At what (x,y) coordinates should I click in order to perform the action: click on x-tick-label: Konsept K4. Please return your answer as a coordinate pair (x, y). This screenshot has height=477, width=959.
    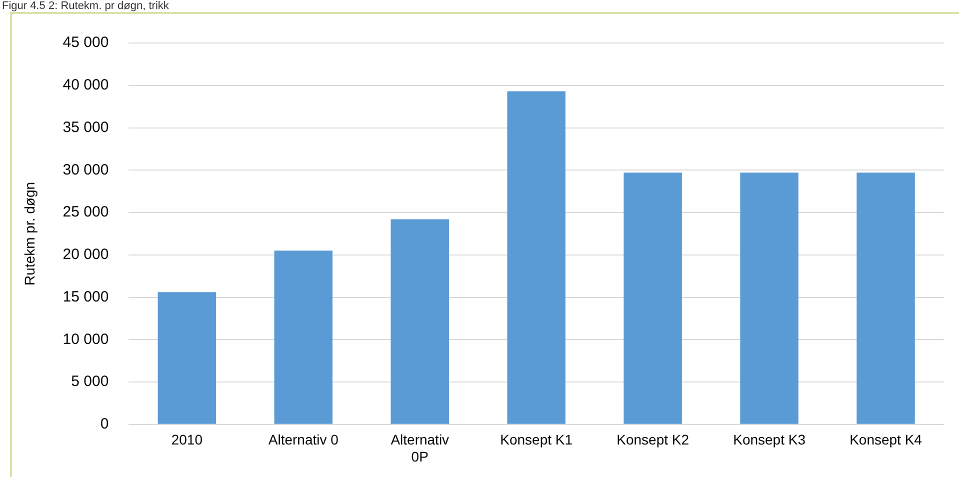
    Looking at the image, I should click on (886, 440).